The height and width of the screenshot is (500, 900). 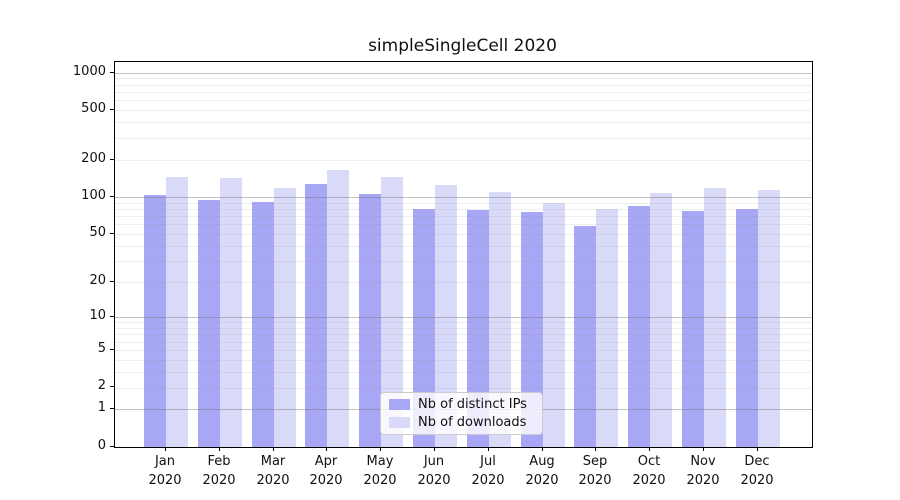 I want to click on y-axis-tick-label: 100, so click(x=93, y=195).